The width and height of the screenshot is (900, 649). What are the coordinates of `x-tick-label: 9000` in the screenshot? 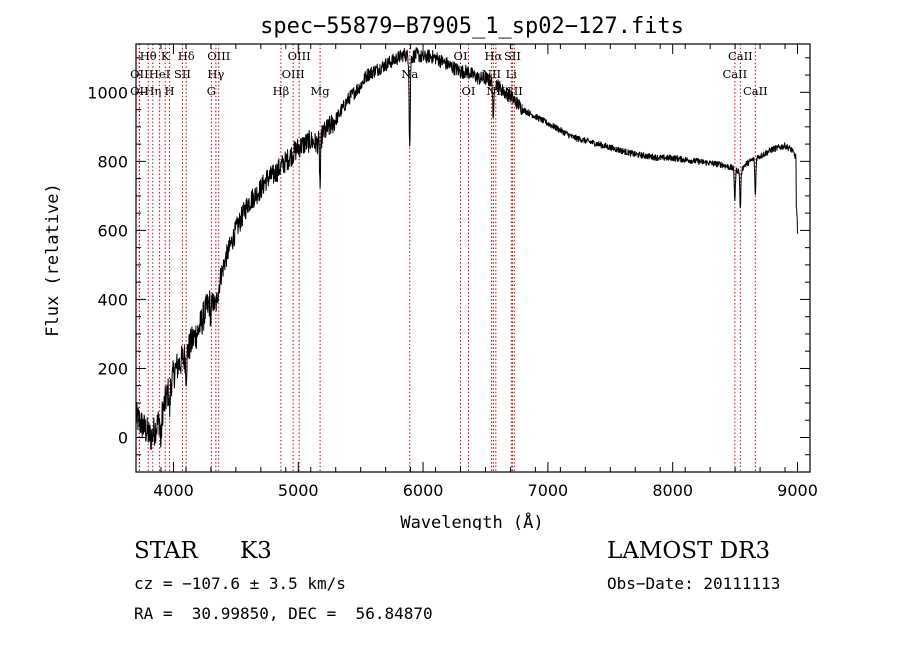 It's located at (797, 490).